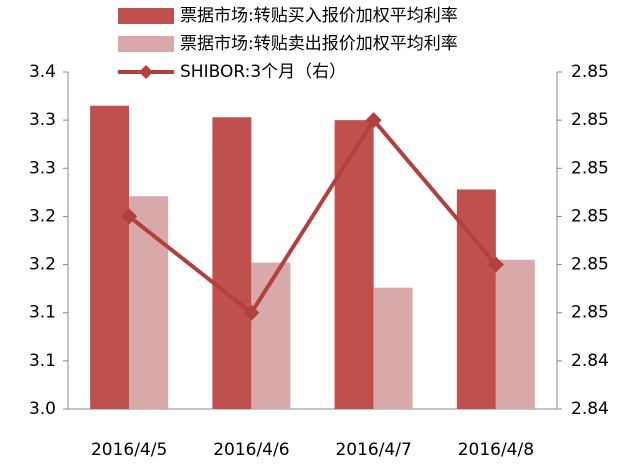  Describe the element at coordinates (42, 409) in the screenshot. I see `y-tick-label: 3.0` at that location.